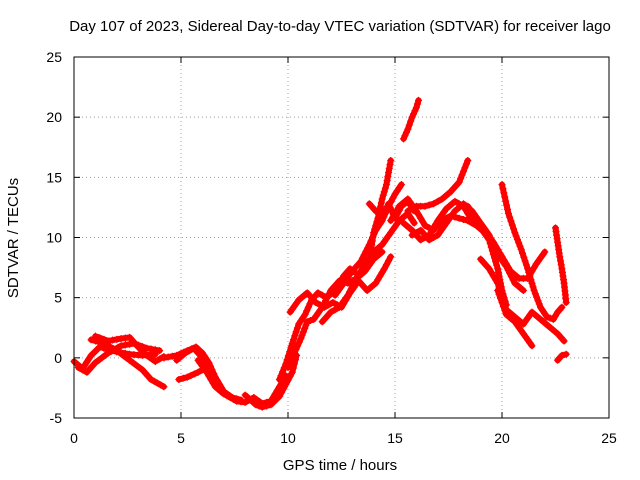 The width and height of the screenshot is (640, 480). I want to click on y-tick-label: 20, so click(54, 117).